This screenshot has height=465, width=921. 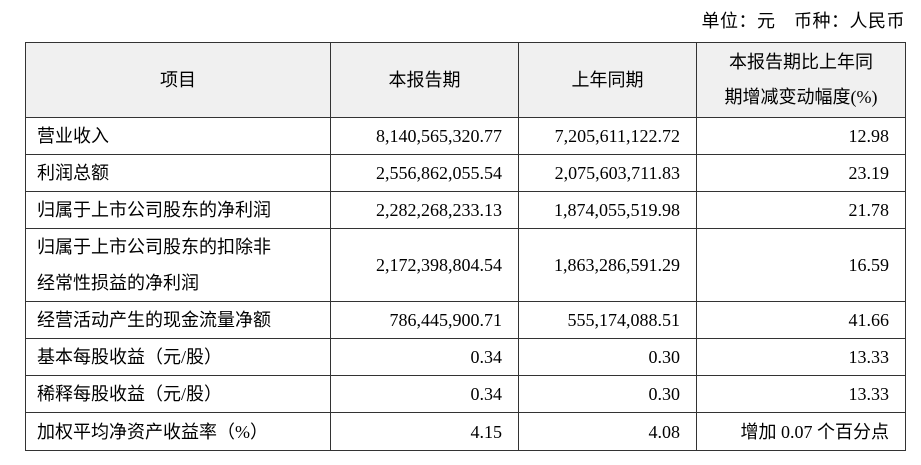 I want to click on table-row-diluted-eps: 稀释每股收益（元/股） 0.34 0.30 13.33, so click(x=465, y=394).